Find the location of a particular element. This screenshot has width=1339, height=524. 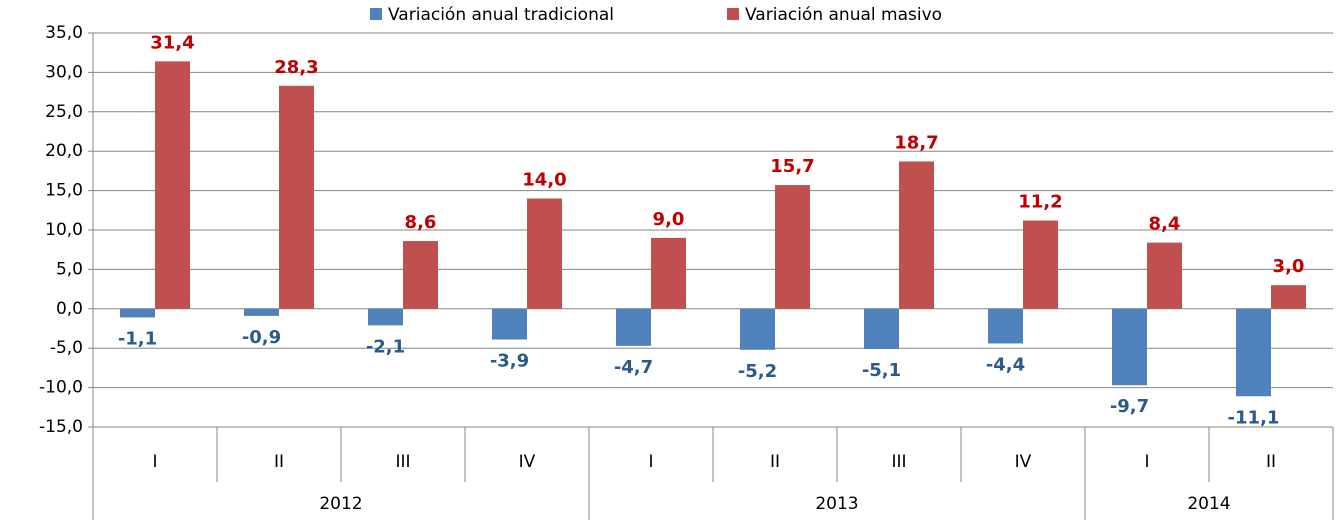

y-tick-label: 0,0 is located at coordinates (69, 309).